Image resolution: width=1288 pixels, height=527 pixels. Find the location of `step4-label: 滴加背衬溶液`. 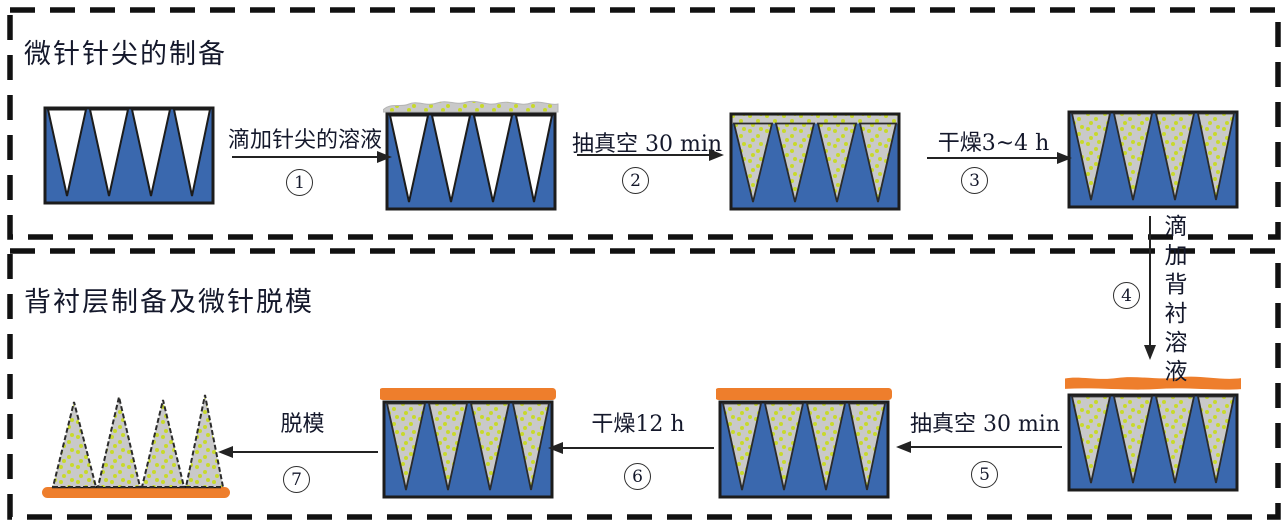

step4-label: 滴加背衬溶液 is located at coordinates (1173, 301).